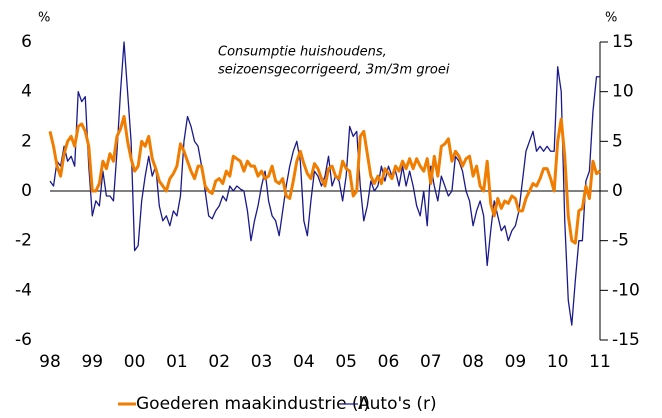 The width and height of the screenshot is (662, 418). I want to click on y2-tick-label: 0, so click(617, 191).